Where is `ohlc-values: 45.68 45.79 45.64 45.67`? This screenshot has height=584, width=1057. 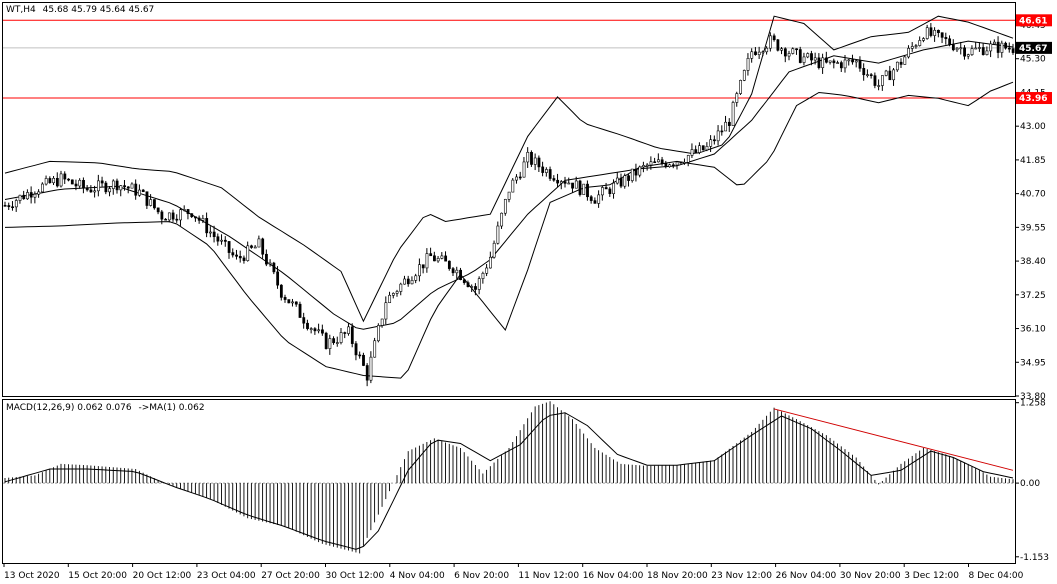 ohlc-values: 45.68 45.79 45.64 45.67 is located at coordinates (98, 10).